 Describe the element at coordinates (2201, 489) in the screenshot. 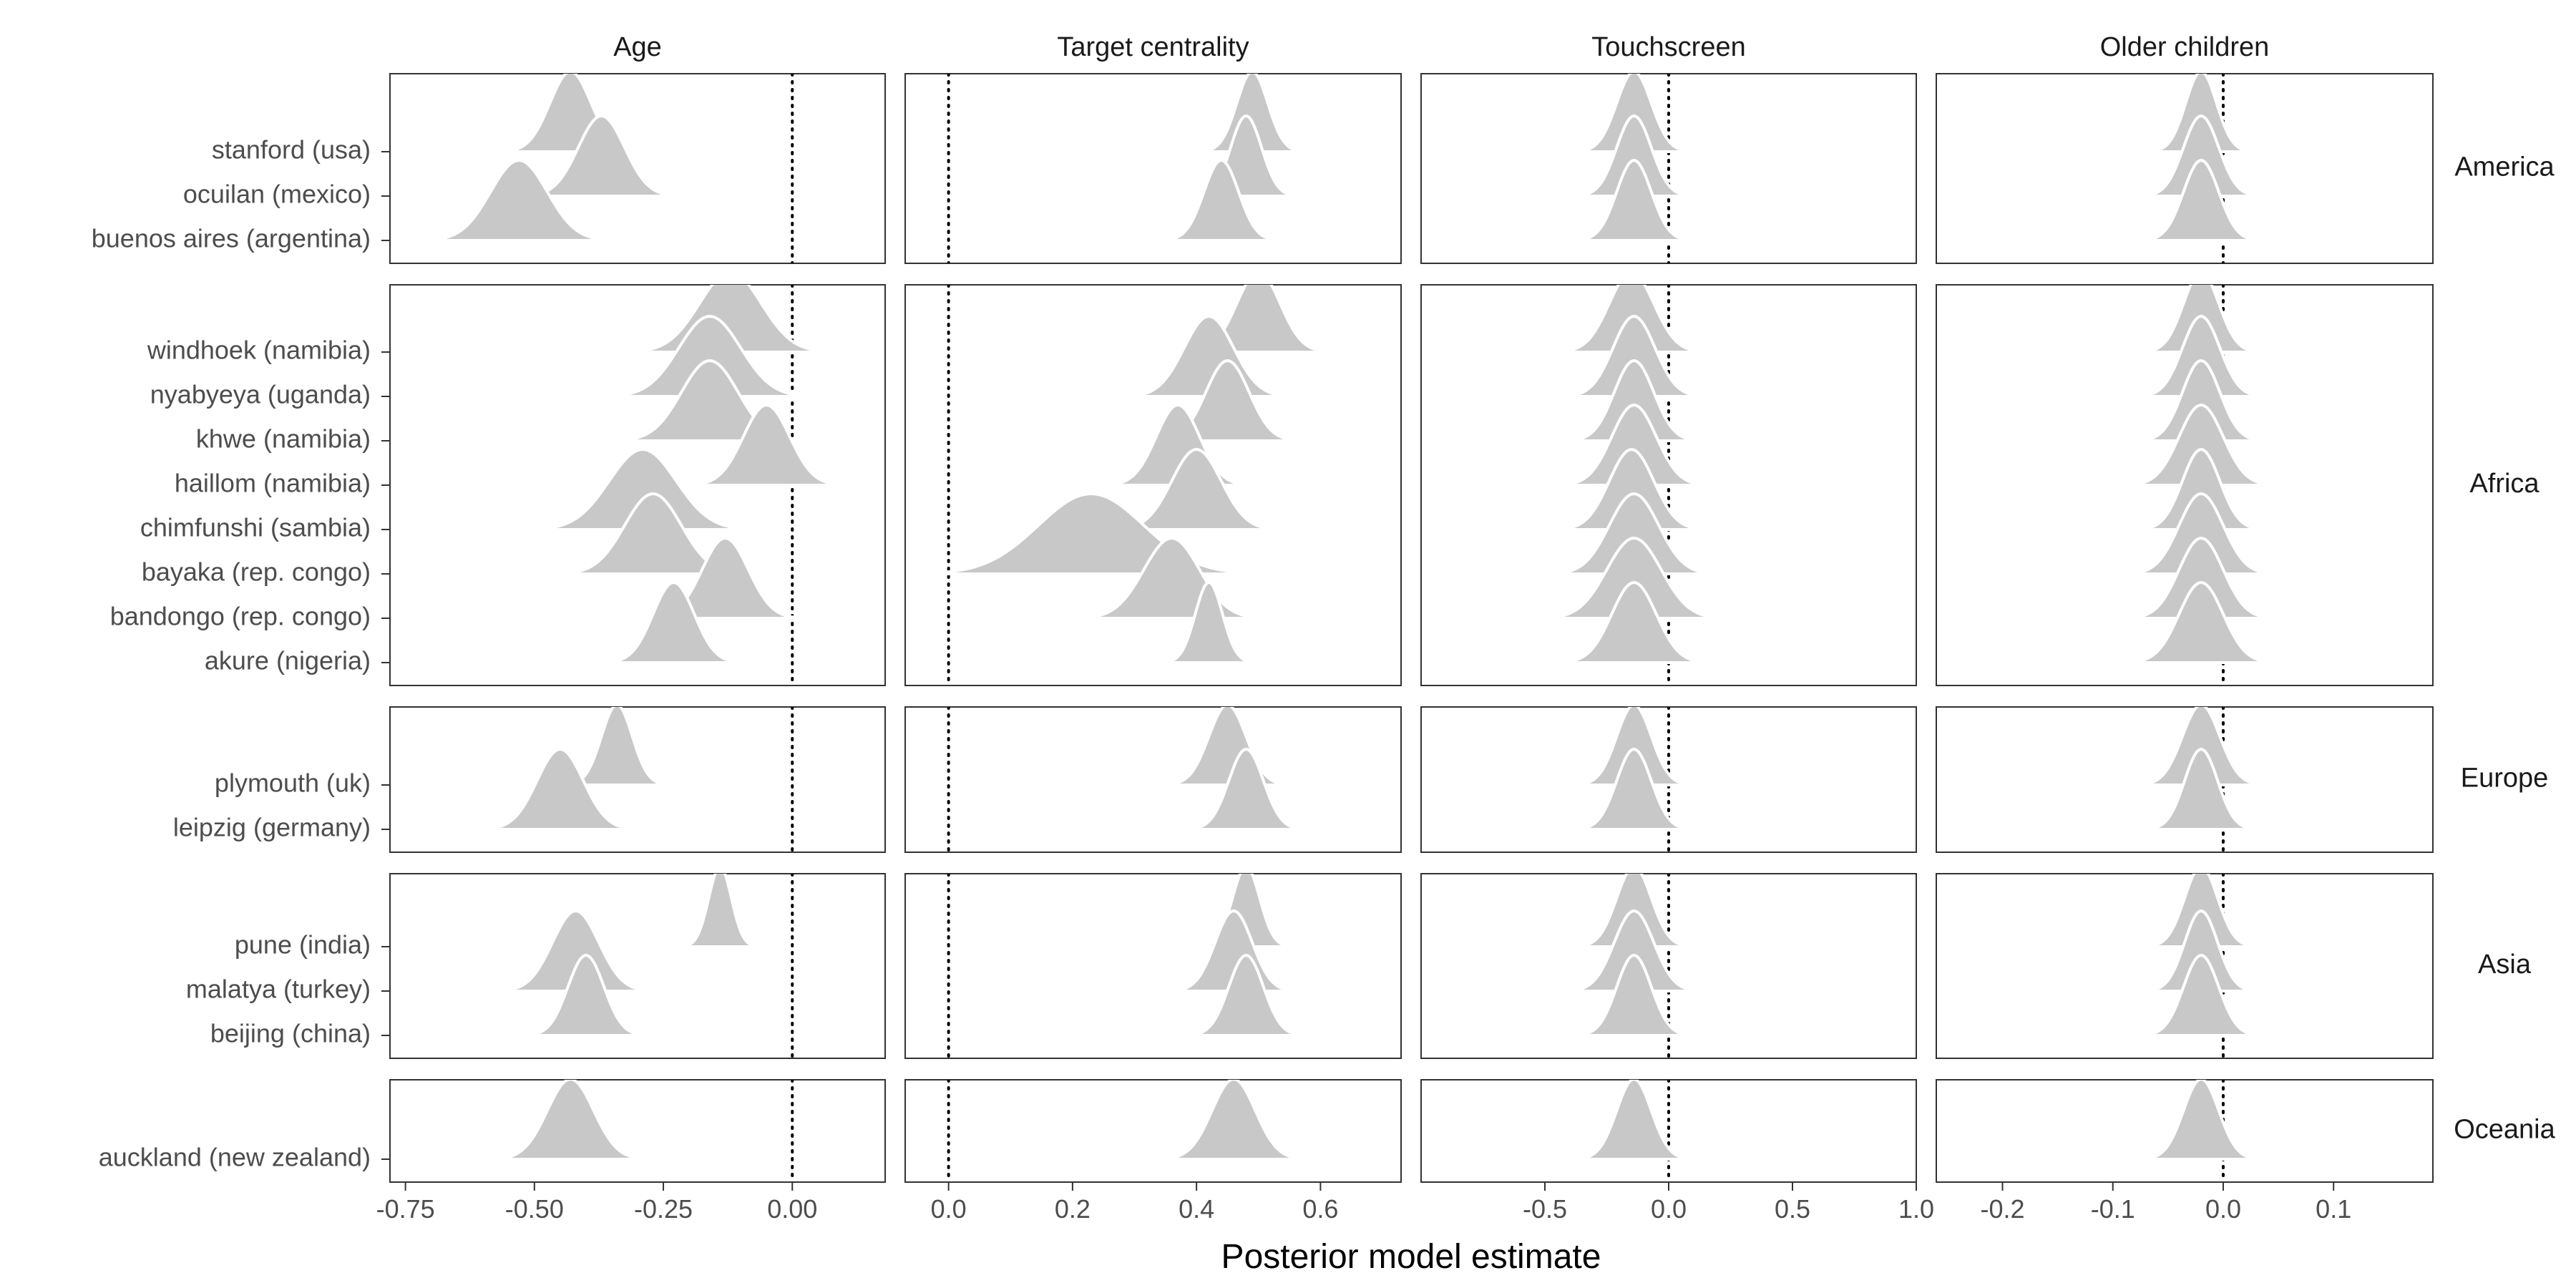

I see `ridge-chimfunshi-sambia-older-children` at that location.